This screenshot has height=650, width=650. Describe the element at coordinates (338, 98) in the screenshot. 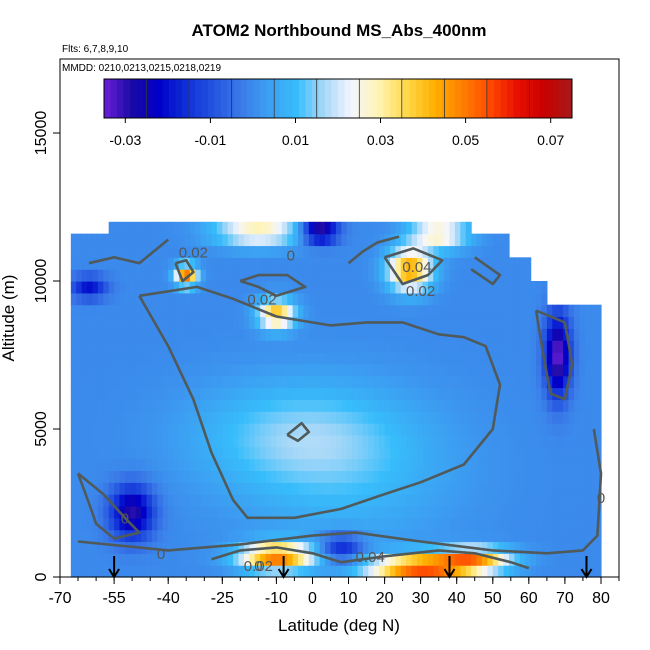

I see `colorbar-frame` at that location.